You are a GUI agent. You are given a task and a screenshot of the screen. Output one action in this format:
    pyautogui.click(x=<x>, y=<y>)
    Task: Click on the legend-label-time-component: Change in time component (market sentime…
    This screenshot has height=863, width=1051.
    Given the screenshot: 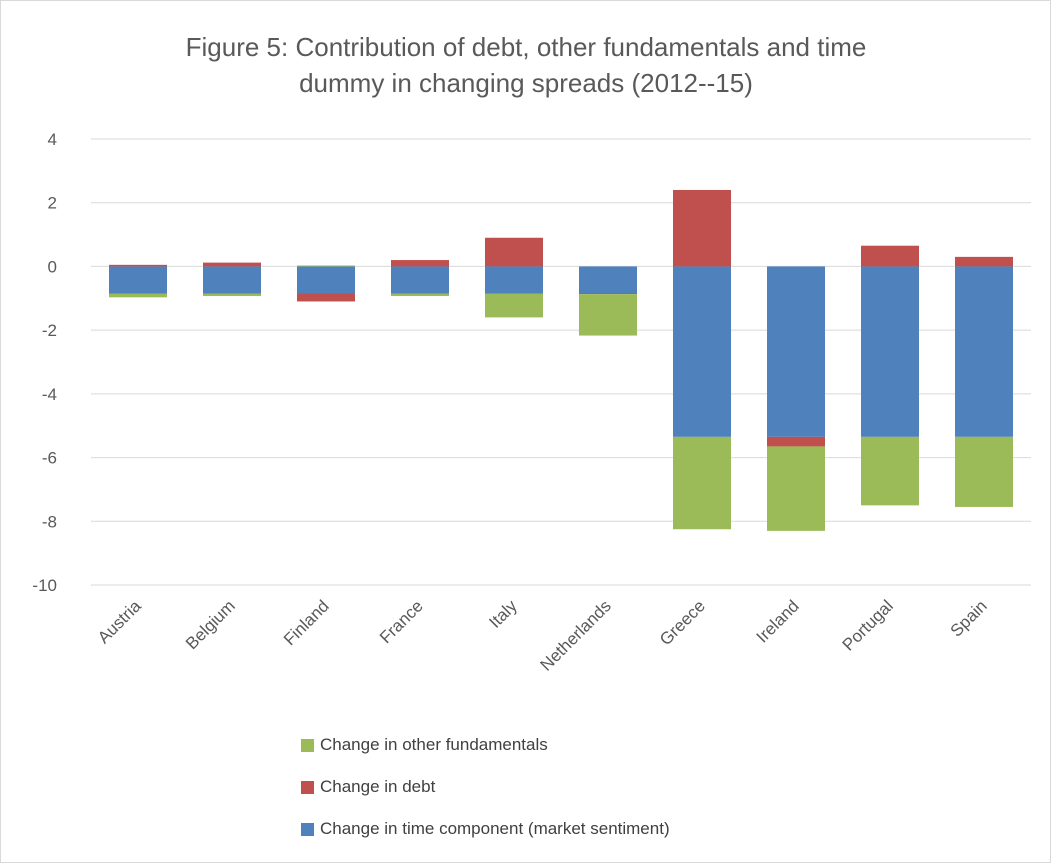 What is the action you would take?
    pyautogui.click(x=495, y=828)
    